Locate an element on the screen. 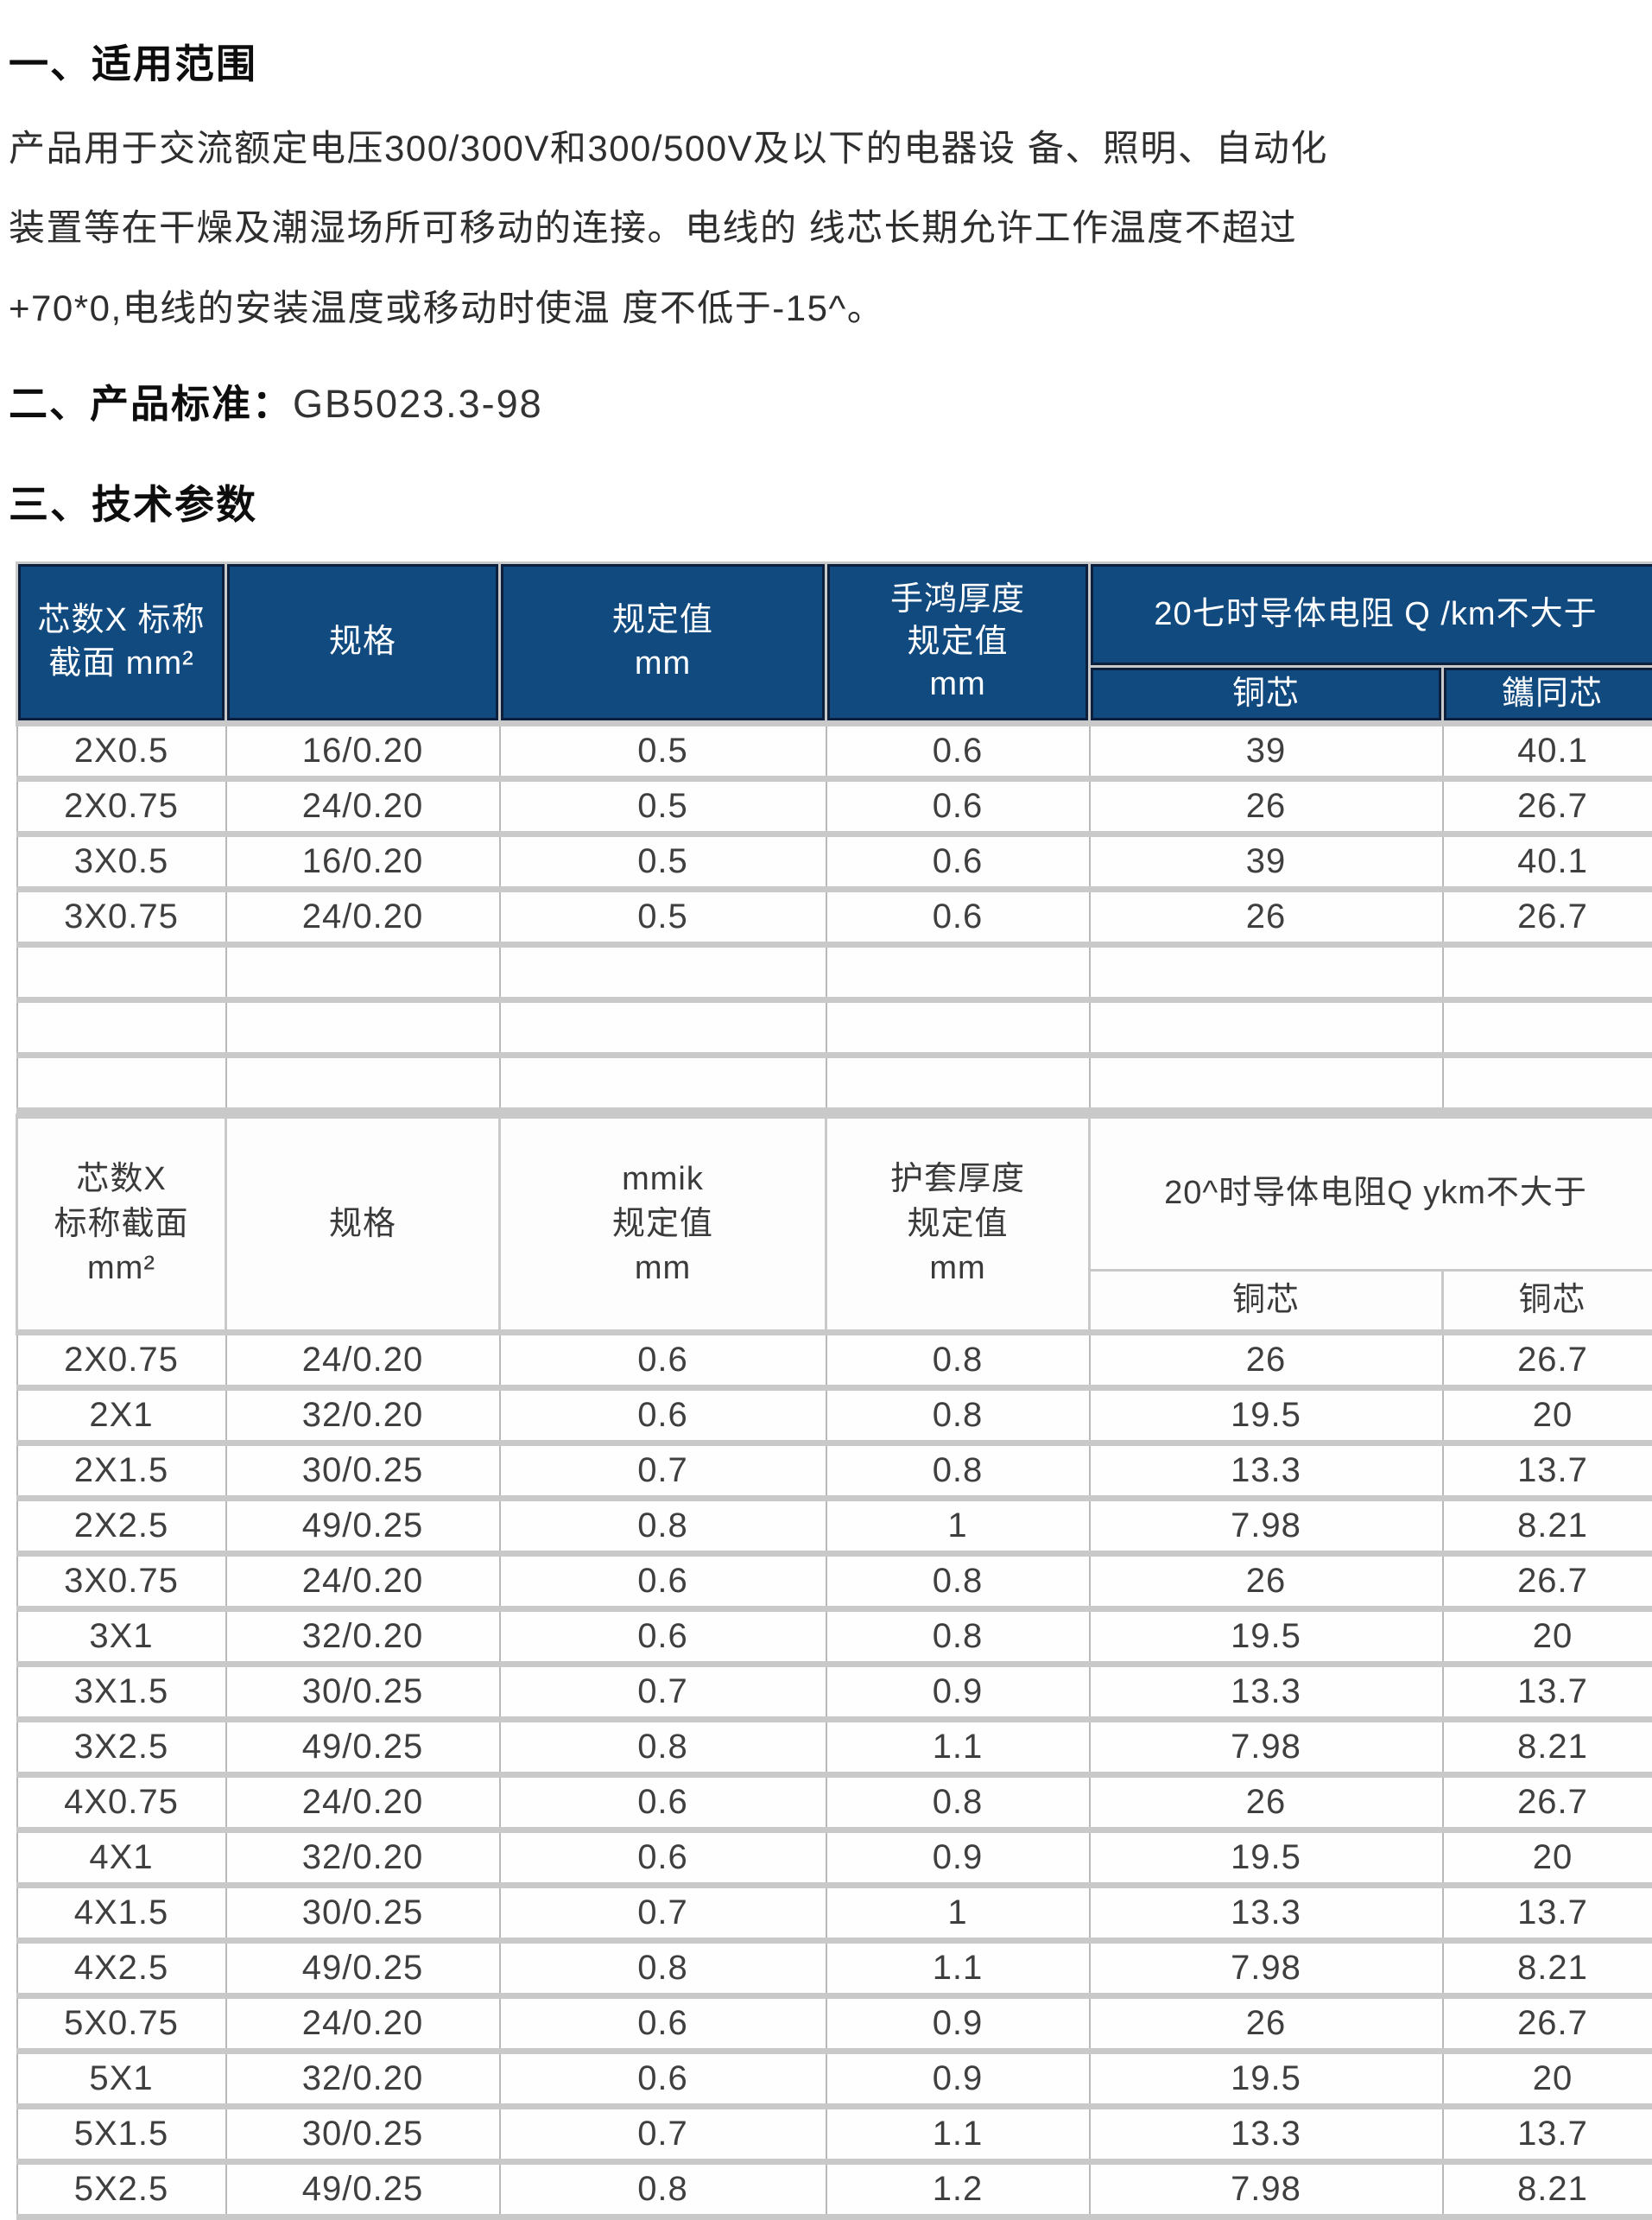 Image resolution: width=1652 pixels, height=2220 pixels. header-specified-value-mm: 规定值 mm is located at coordinates (663, 642).